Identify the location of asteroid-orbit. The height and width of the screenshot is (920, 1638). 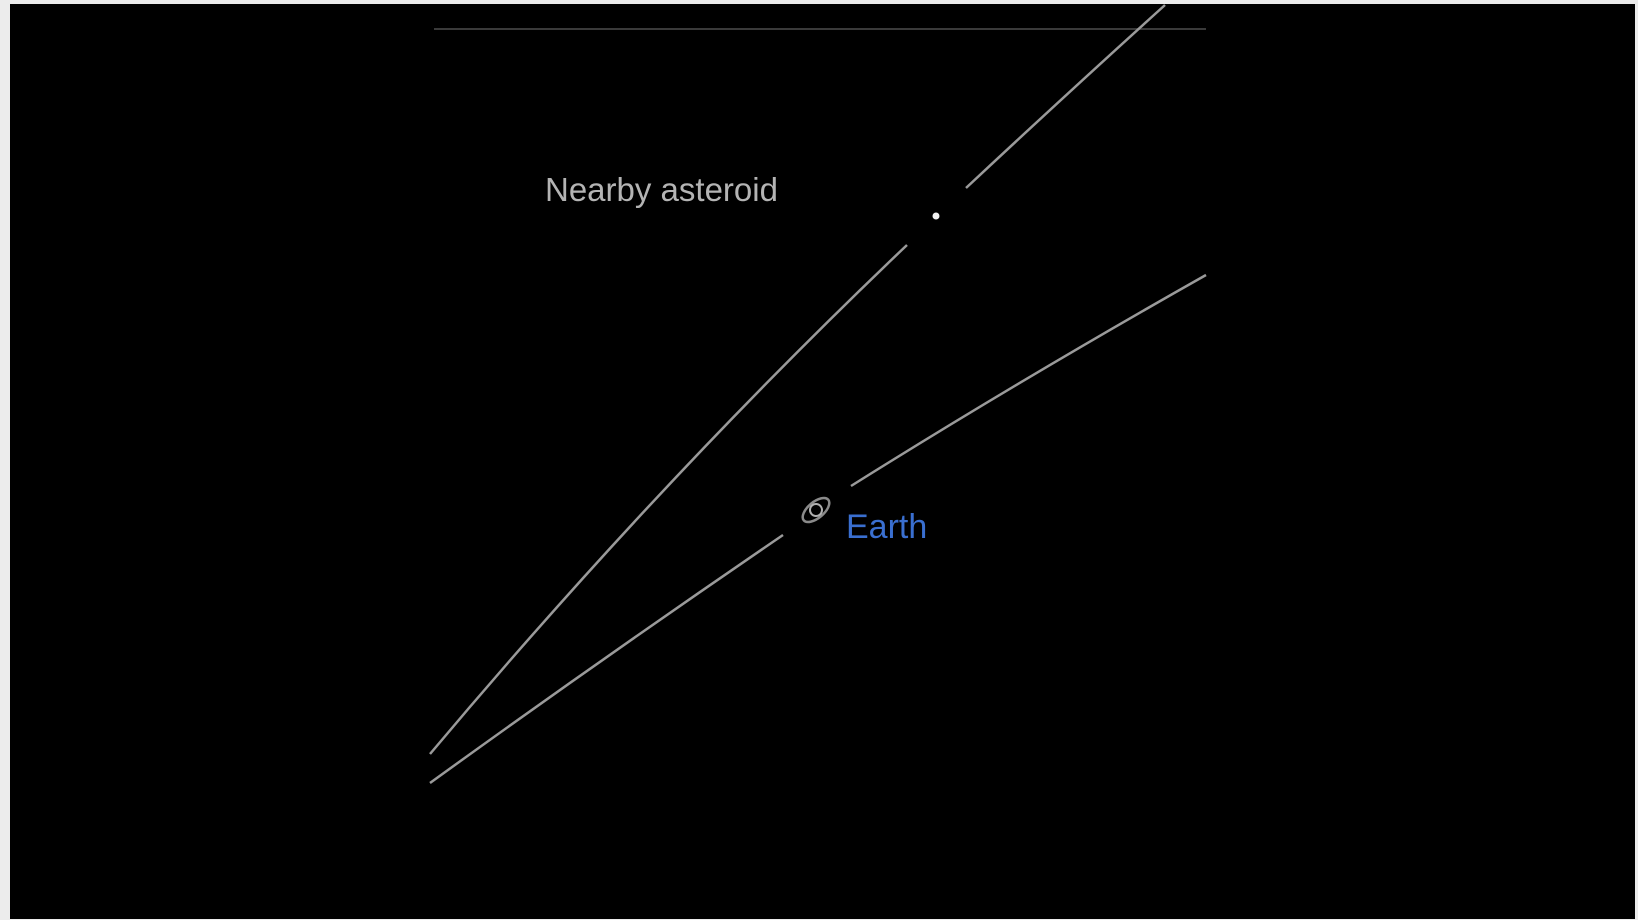
(1065, 96).